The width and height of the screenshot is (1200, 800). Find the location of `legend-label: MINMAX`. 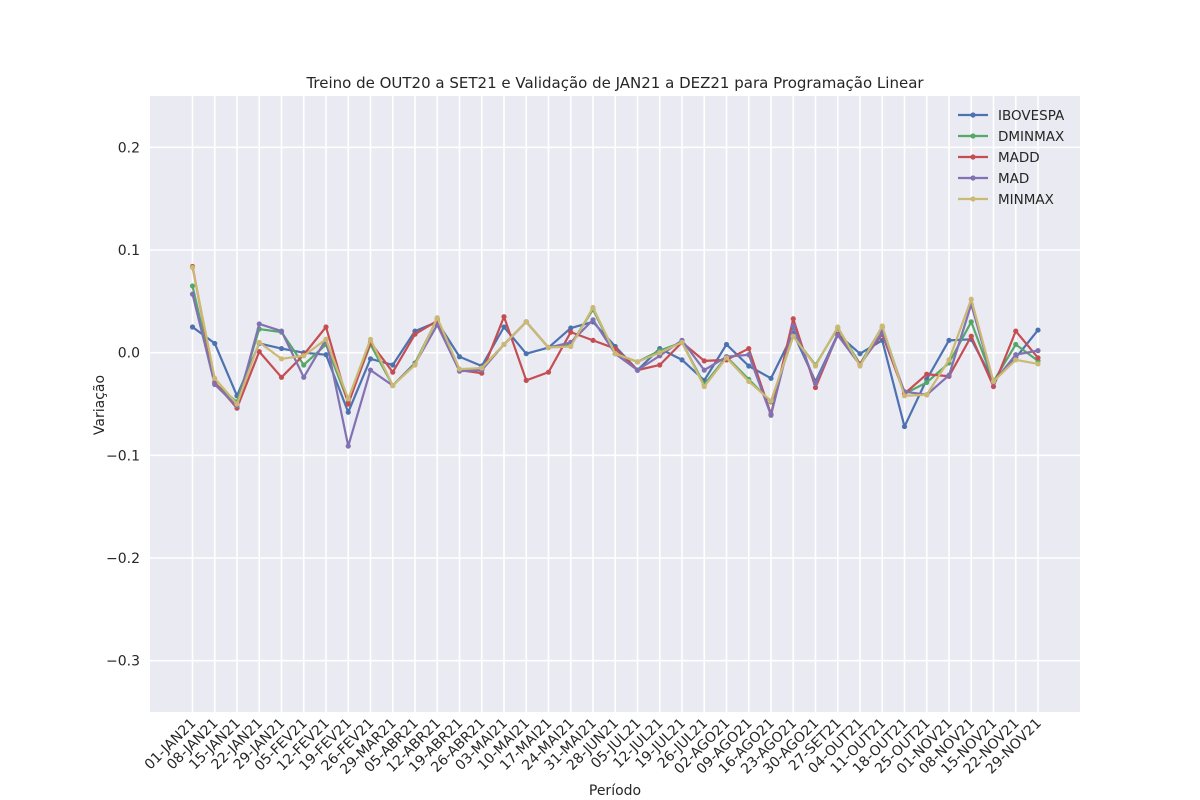

legend-label: MINMAX is located at coordinates (1026, 200).